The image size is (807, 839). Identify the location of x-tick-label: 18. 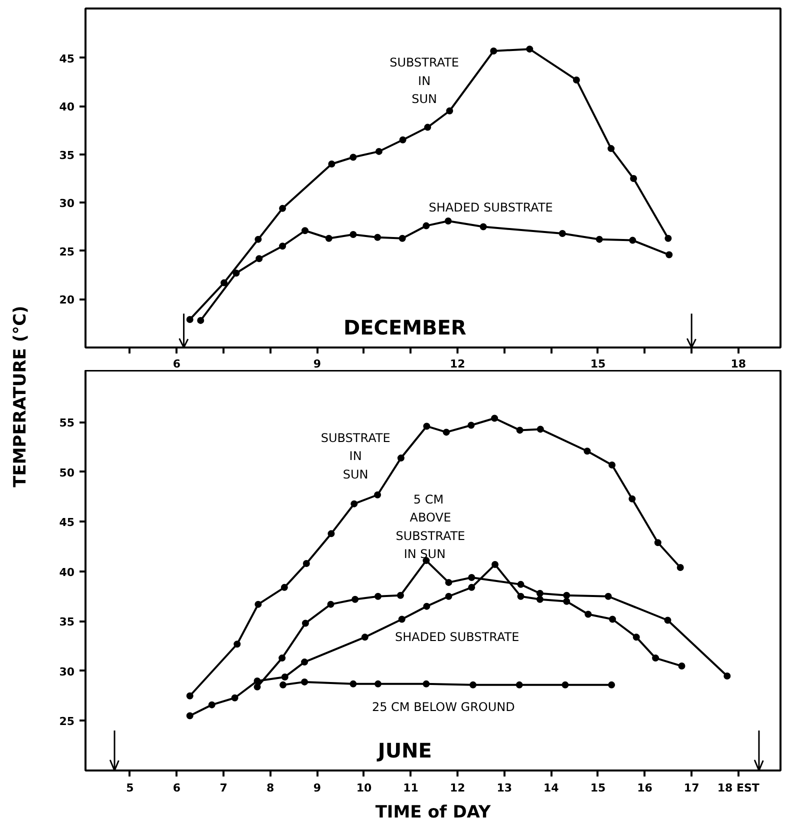
(738, 364).